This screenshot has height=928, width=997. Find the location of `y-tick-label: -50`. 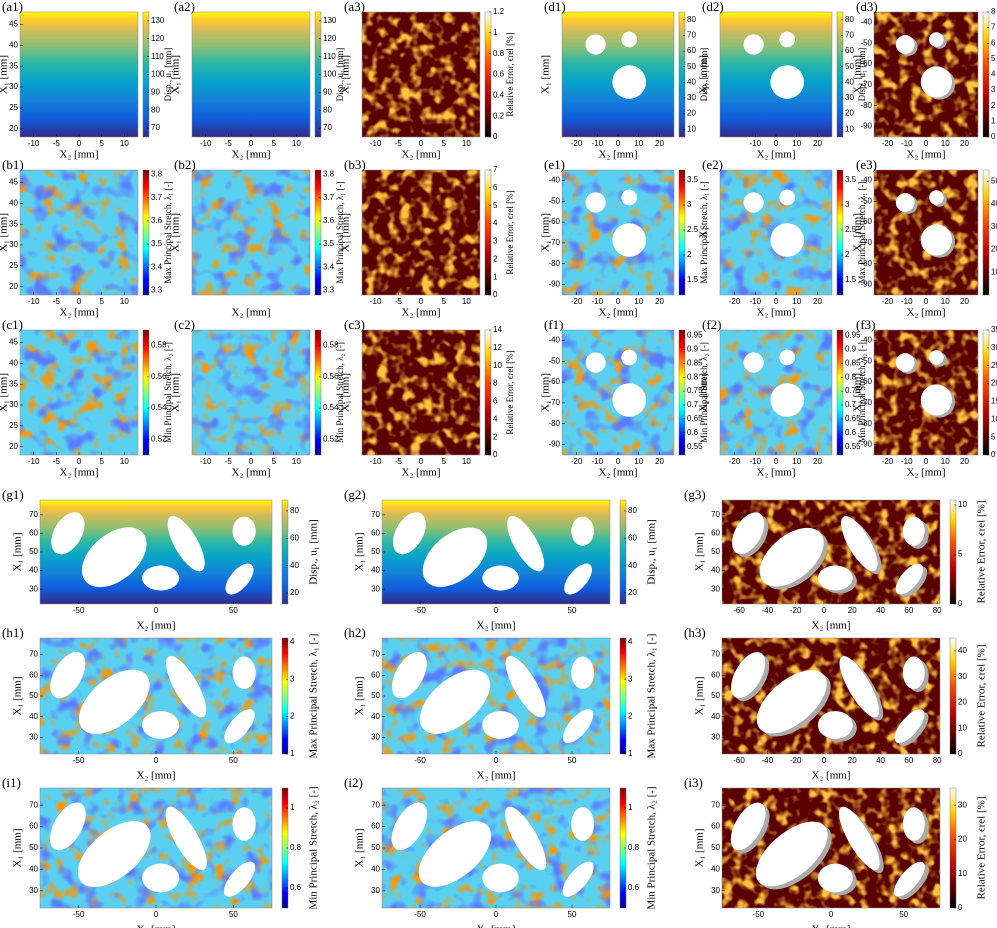

y-tick-label: -50 is located at coordinates (866, 42).